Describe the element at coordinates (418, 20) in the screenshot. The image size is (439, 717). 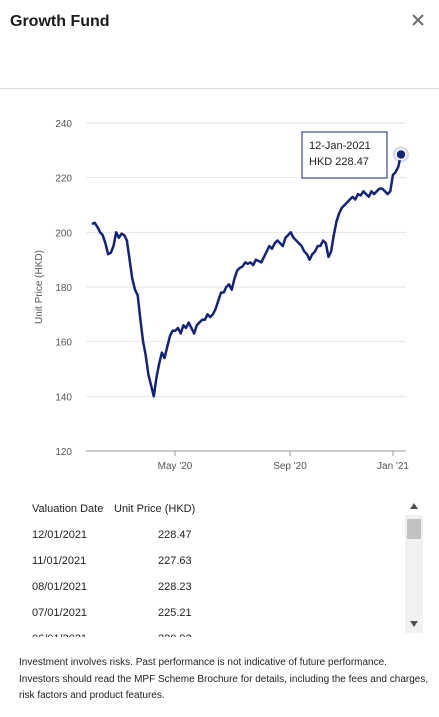
I see `close-icon` at that location.